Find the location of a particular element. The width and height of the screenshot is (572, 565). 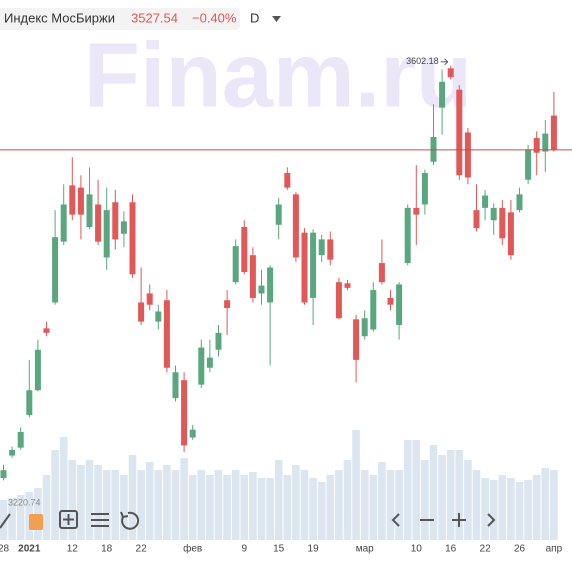

zoom-in-button is located at coordinates (459, 520).